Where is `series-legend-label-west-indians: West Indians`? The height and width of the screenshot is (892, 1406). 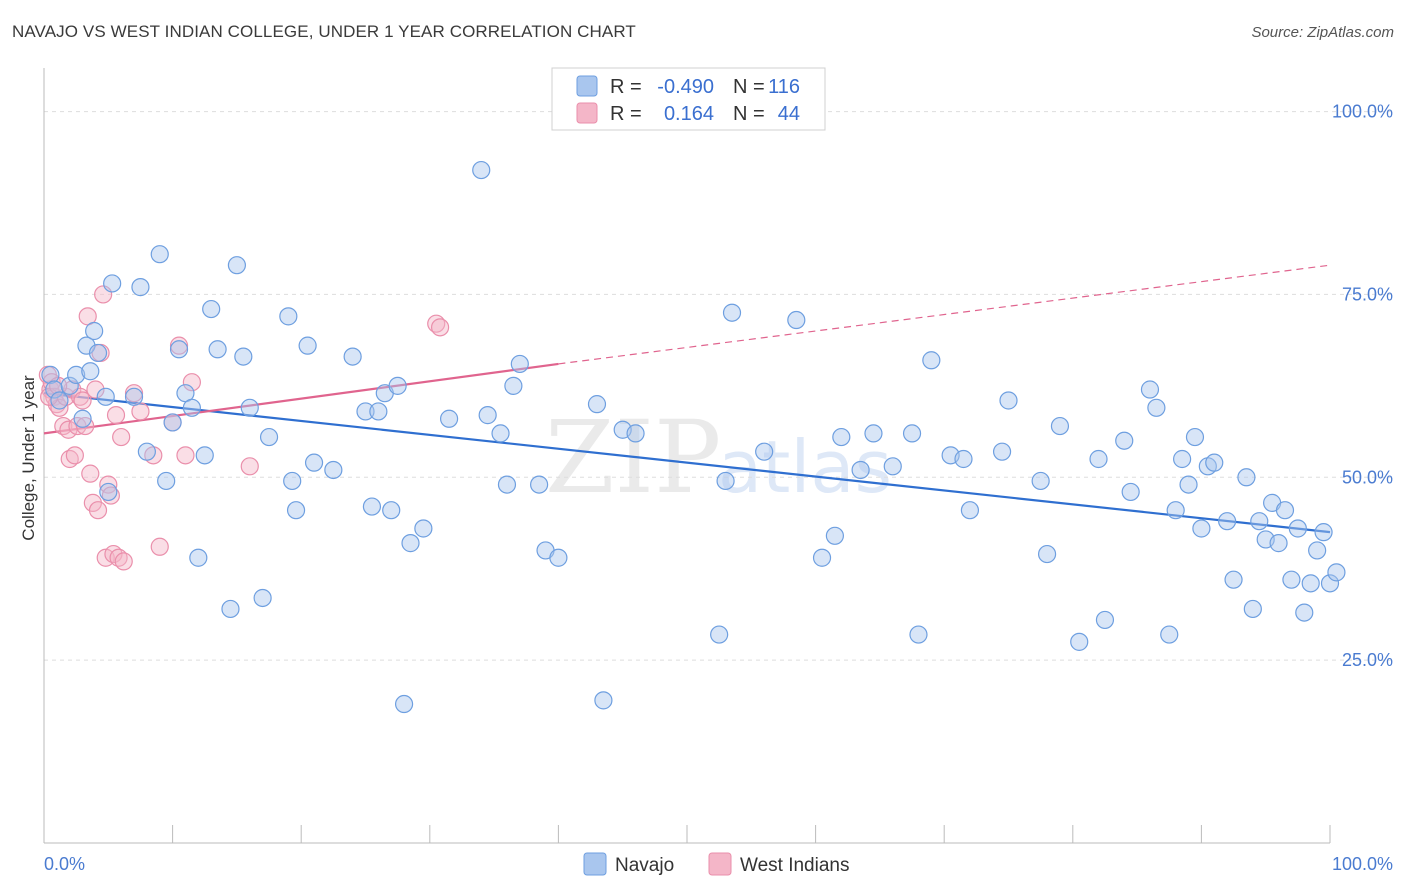
series-legend-label-west-indians: West Indians is located at coordinates (794, 865).